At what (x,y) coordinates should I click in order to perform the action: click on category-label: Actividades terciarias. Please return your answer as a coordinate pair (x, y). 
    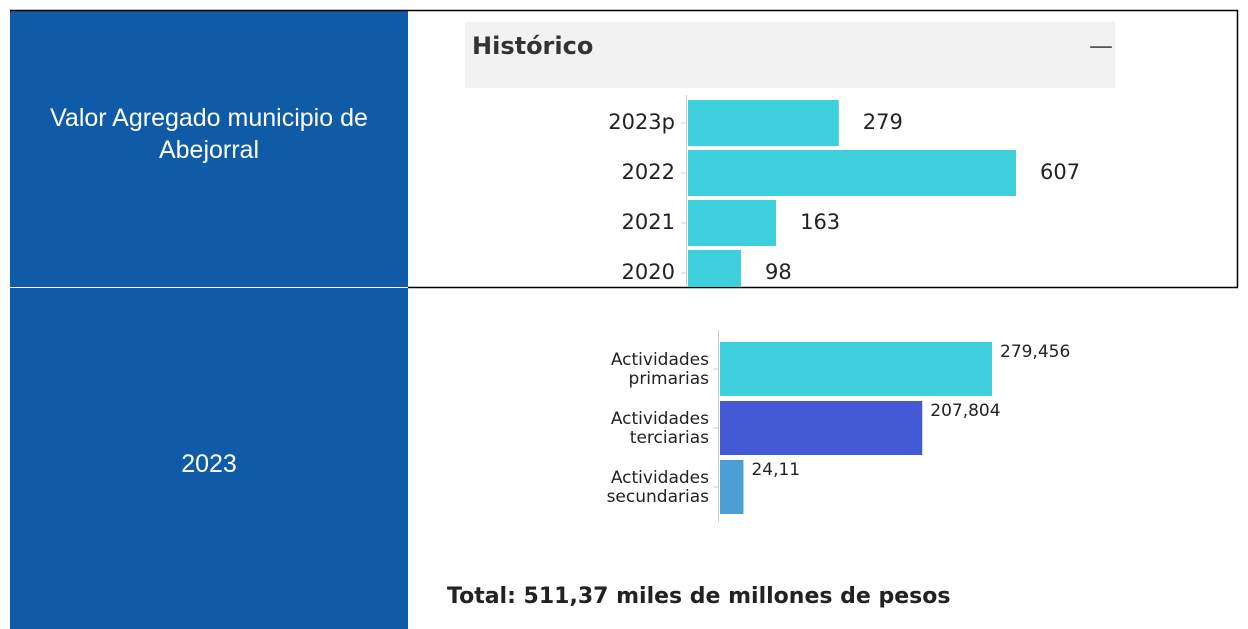
    Looking at the image, I should click on (660, 428).